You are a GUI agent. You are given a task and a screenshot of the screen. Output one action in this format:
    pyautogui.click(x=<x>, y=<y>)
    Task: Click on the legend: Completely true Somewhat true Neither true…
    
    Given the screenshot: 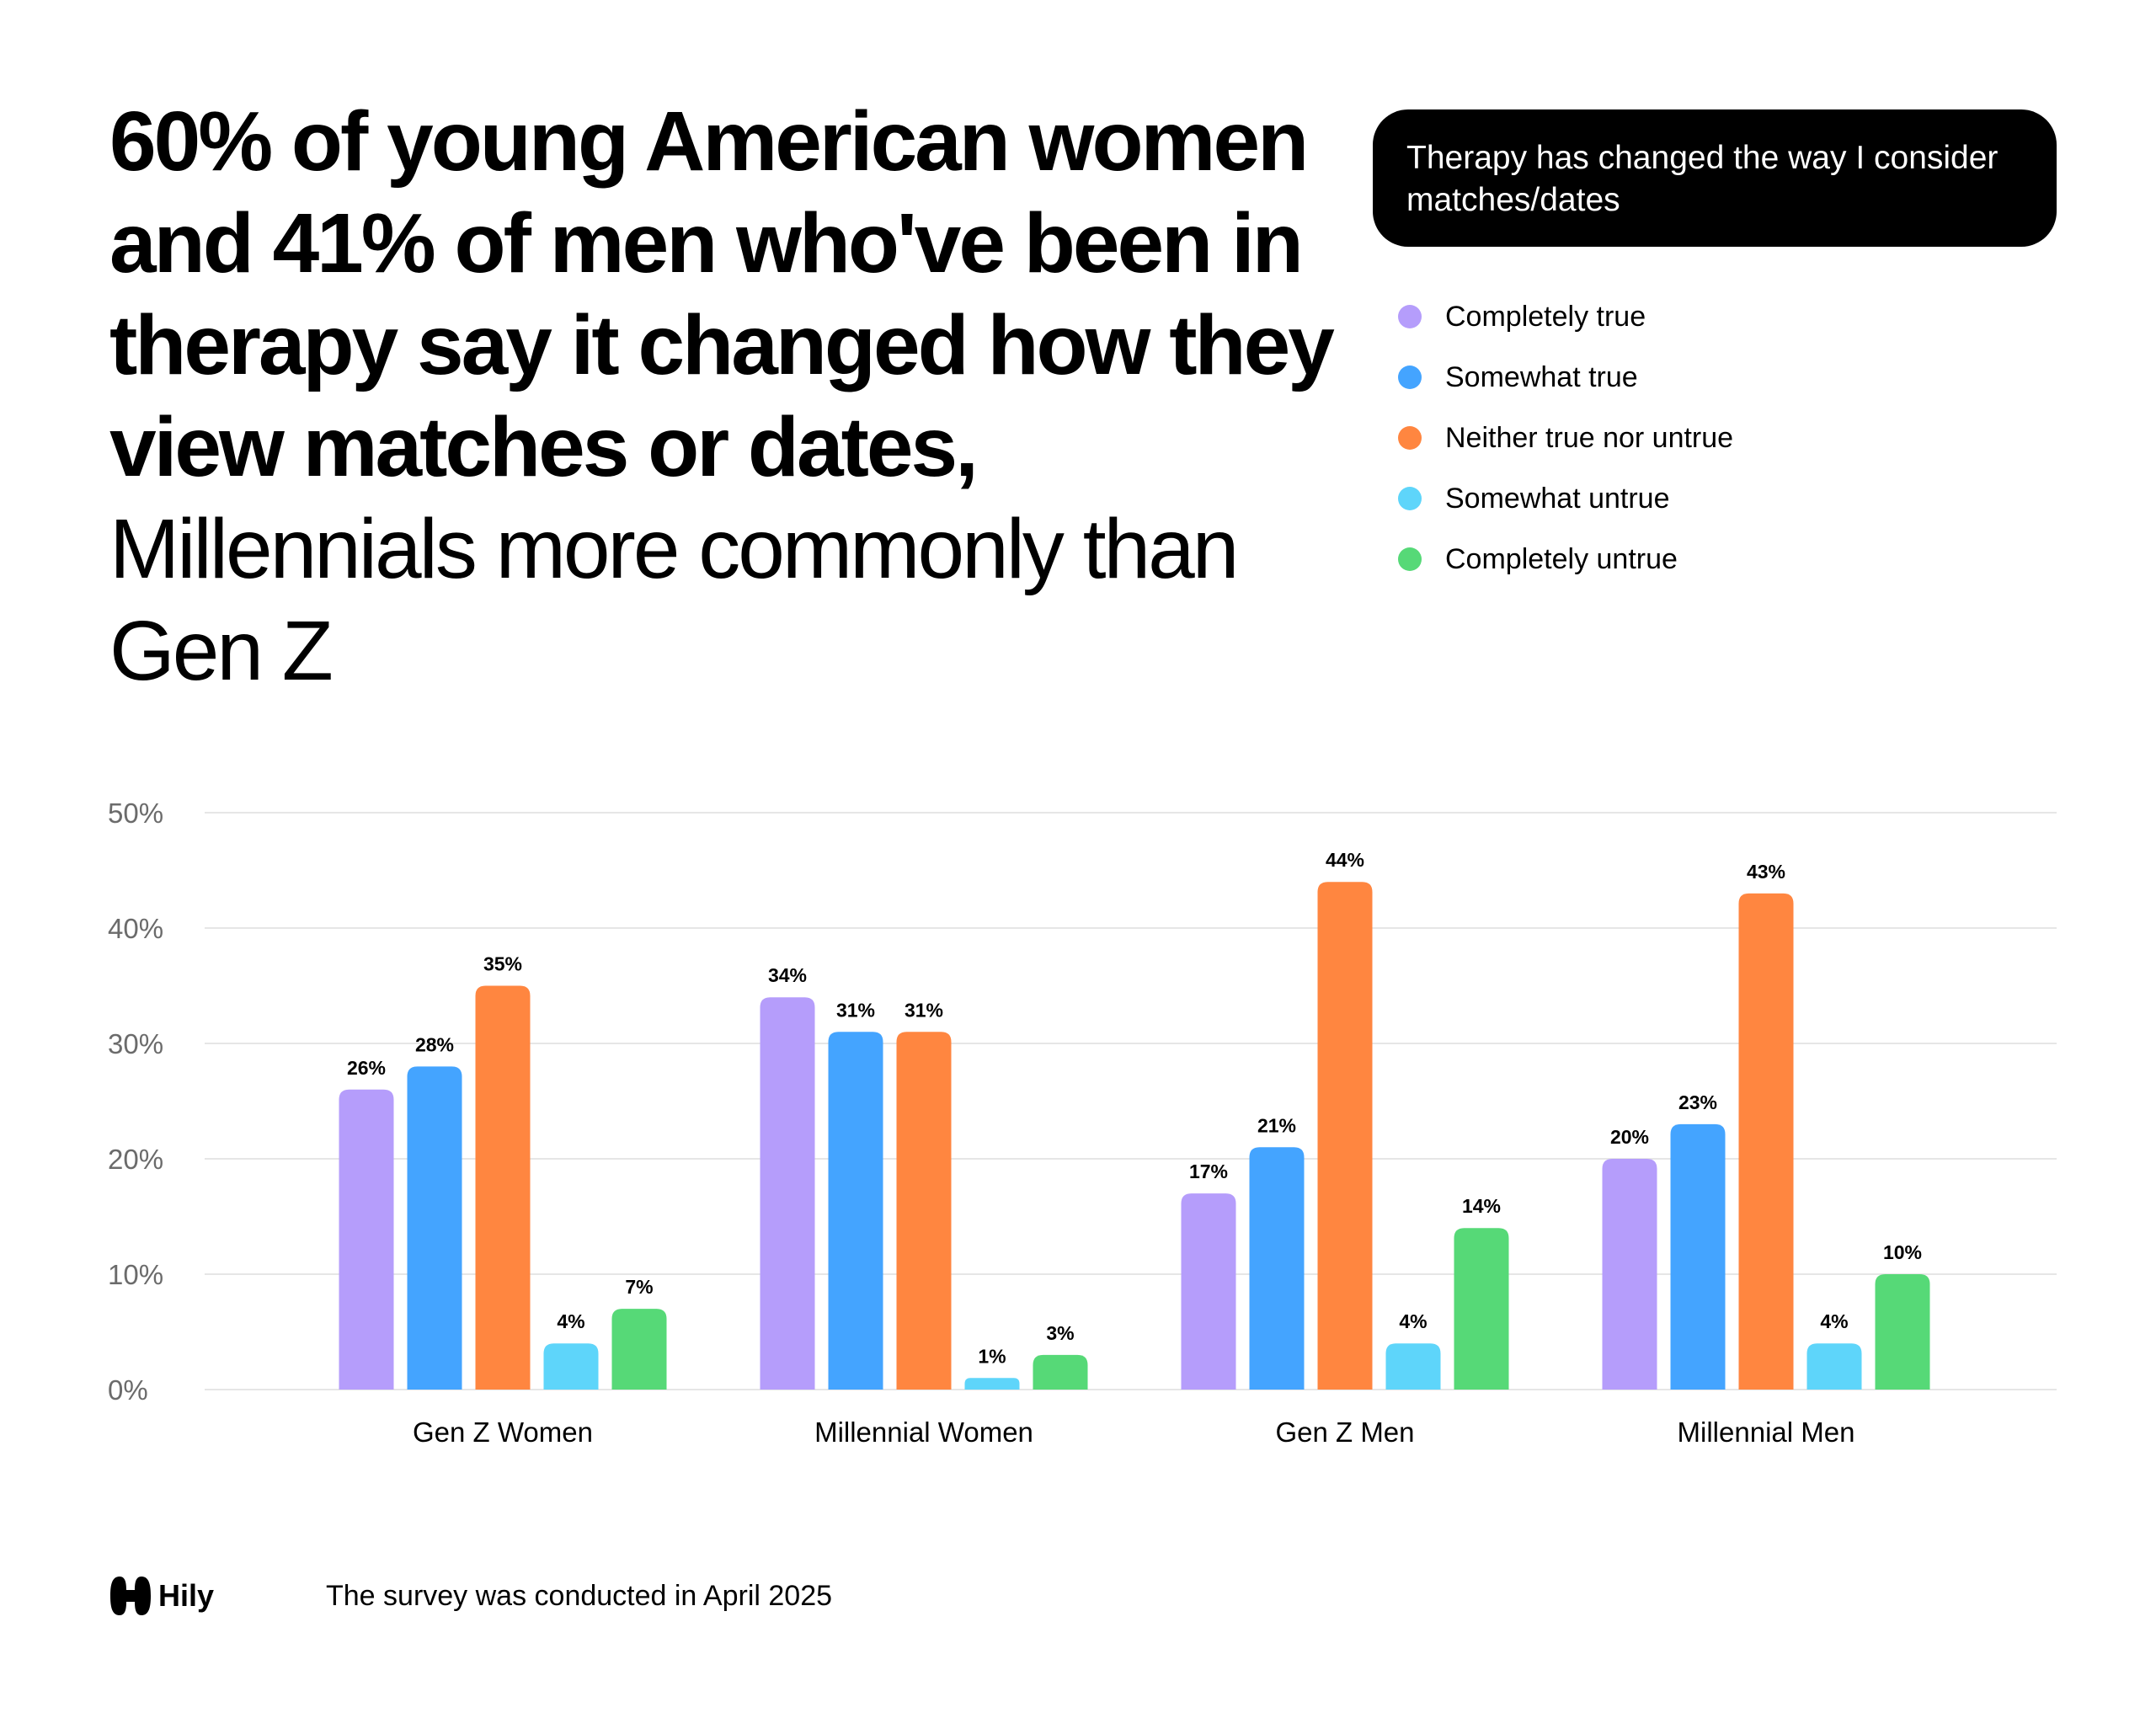 What is the action you would take?
    pyautogui.click(x=1565, y=438)
    